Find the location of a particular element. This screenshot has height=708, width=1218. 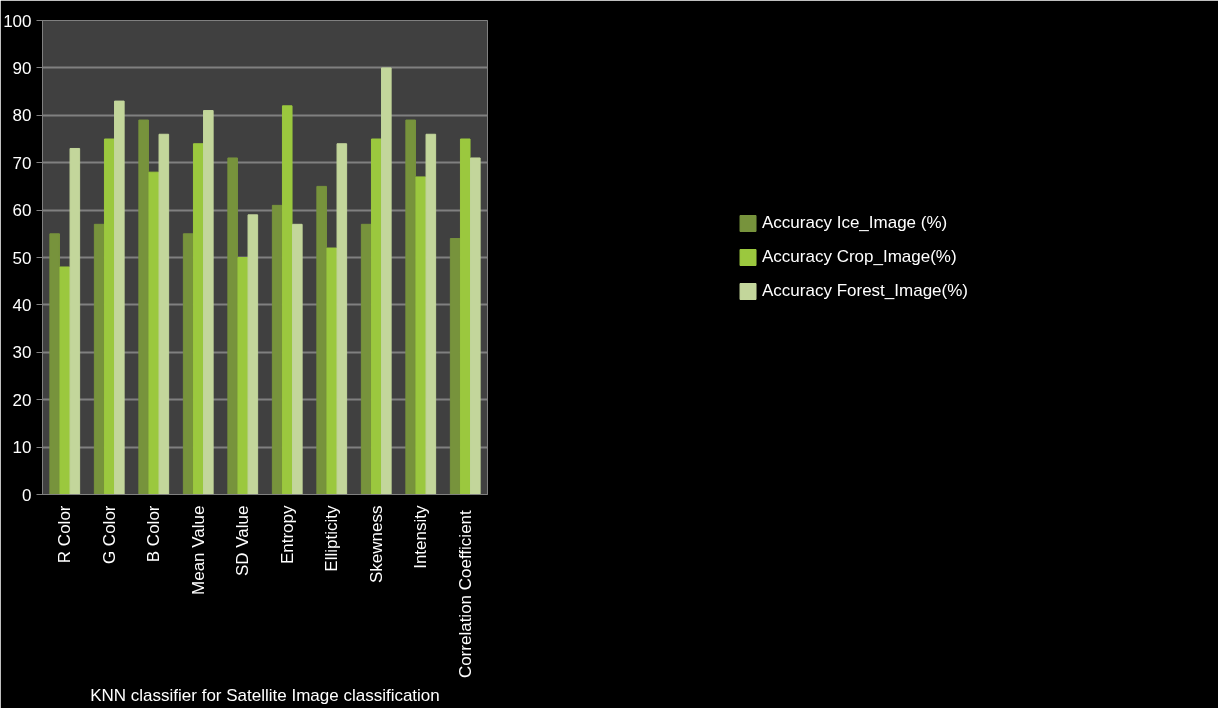

y-tick-label: 30 is located at coordinates (22, 353).